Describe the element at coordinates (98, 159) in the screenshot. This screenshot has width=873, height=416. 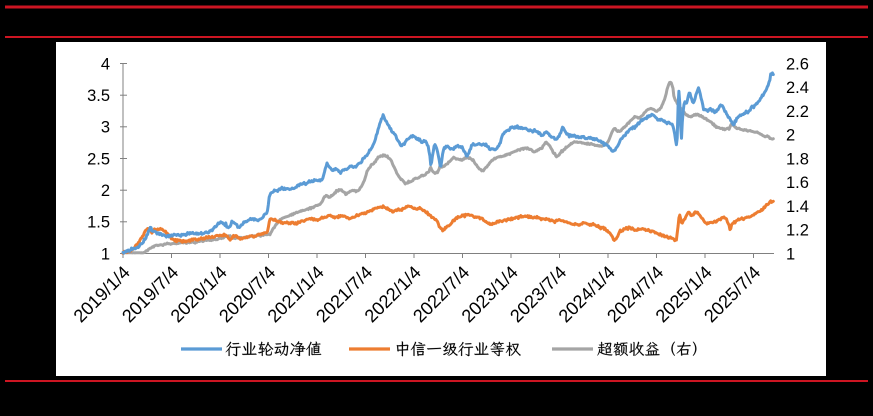
I see `svg-text: 2.5` at that location.